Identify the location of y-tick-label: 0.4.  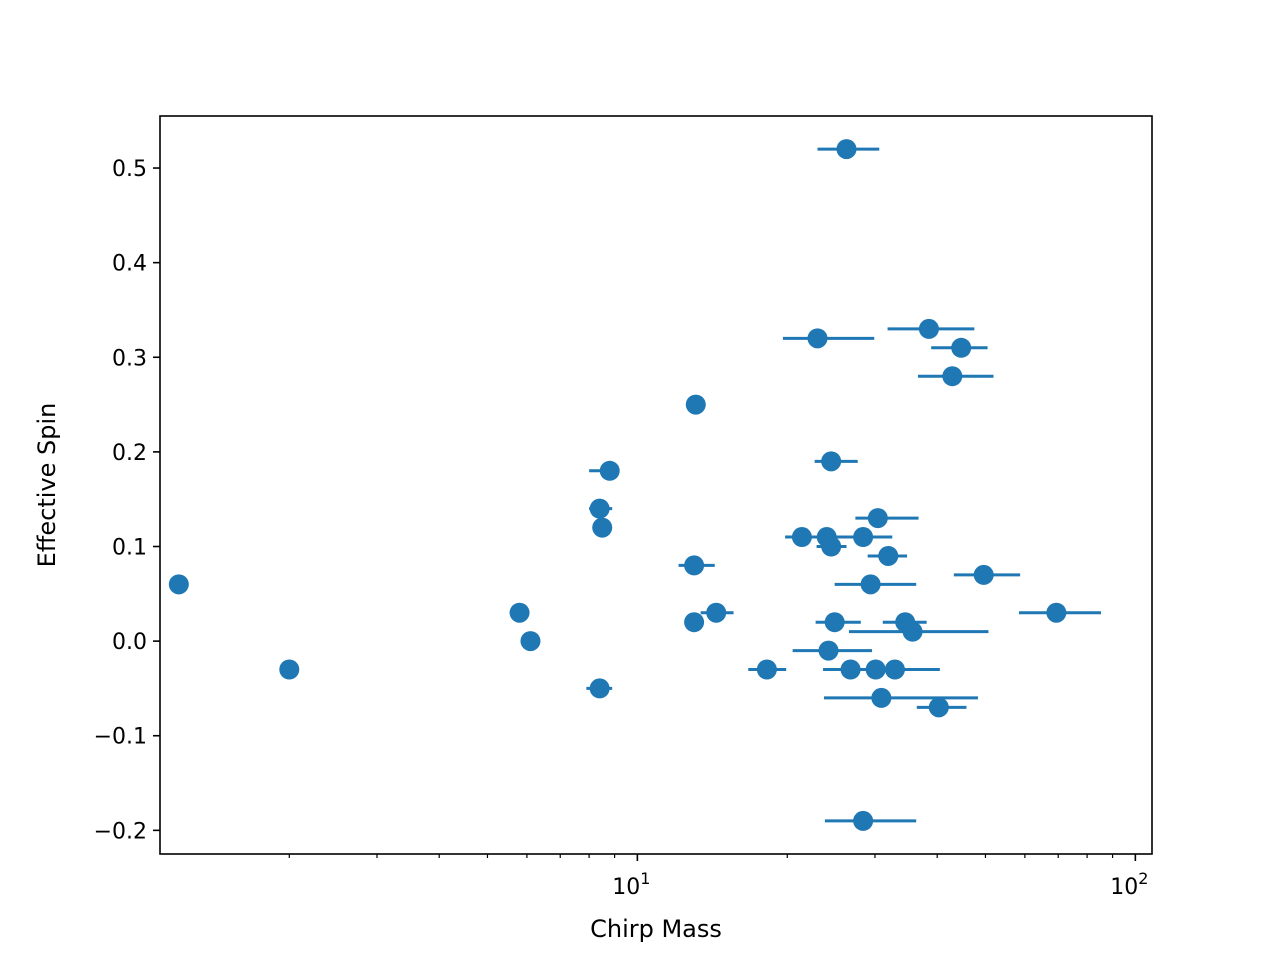
(129, 264).